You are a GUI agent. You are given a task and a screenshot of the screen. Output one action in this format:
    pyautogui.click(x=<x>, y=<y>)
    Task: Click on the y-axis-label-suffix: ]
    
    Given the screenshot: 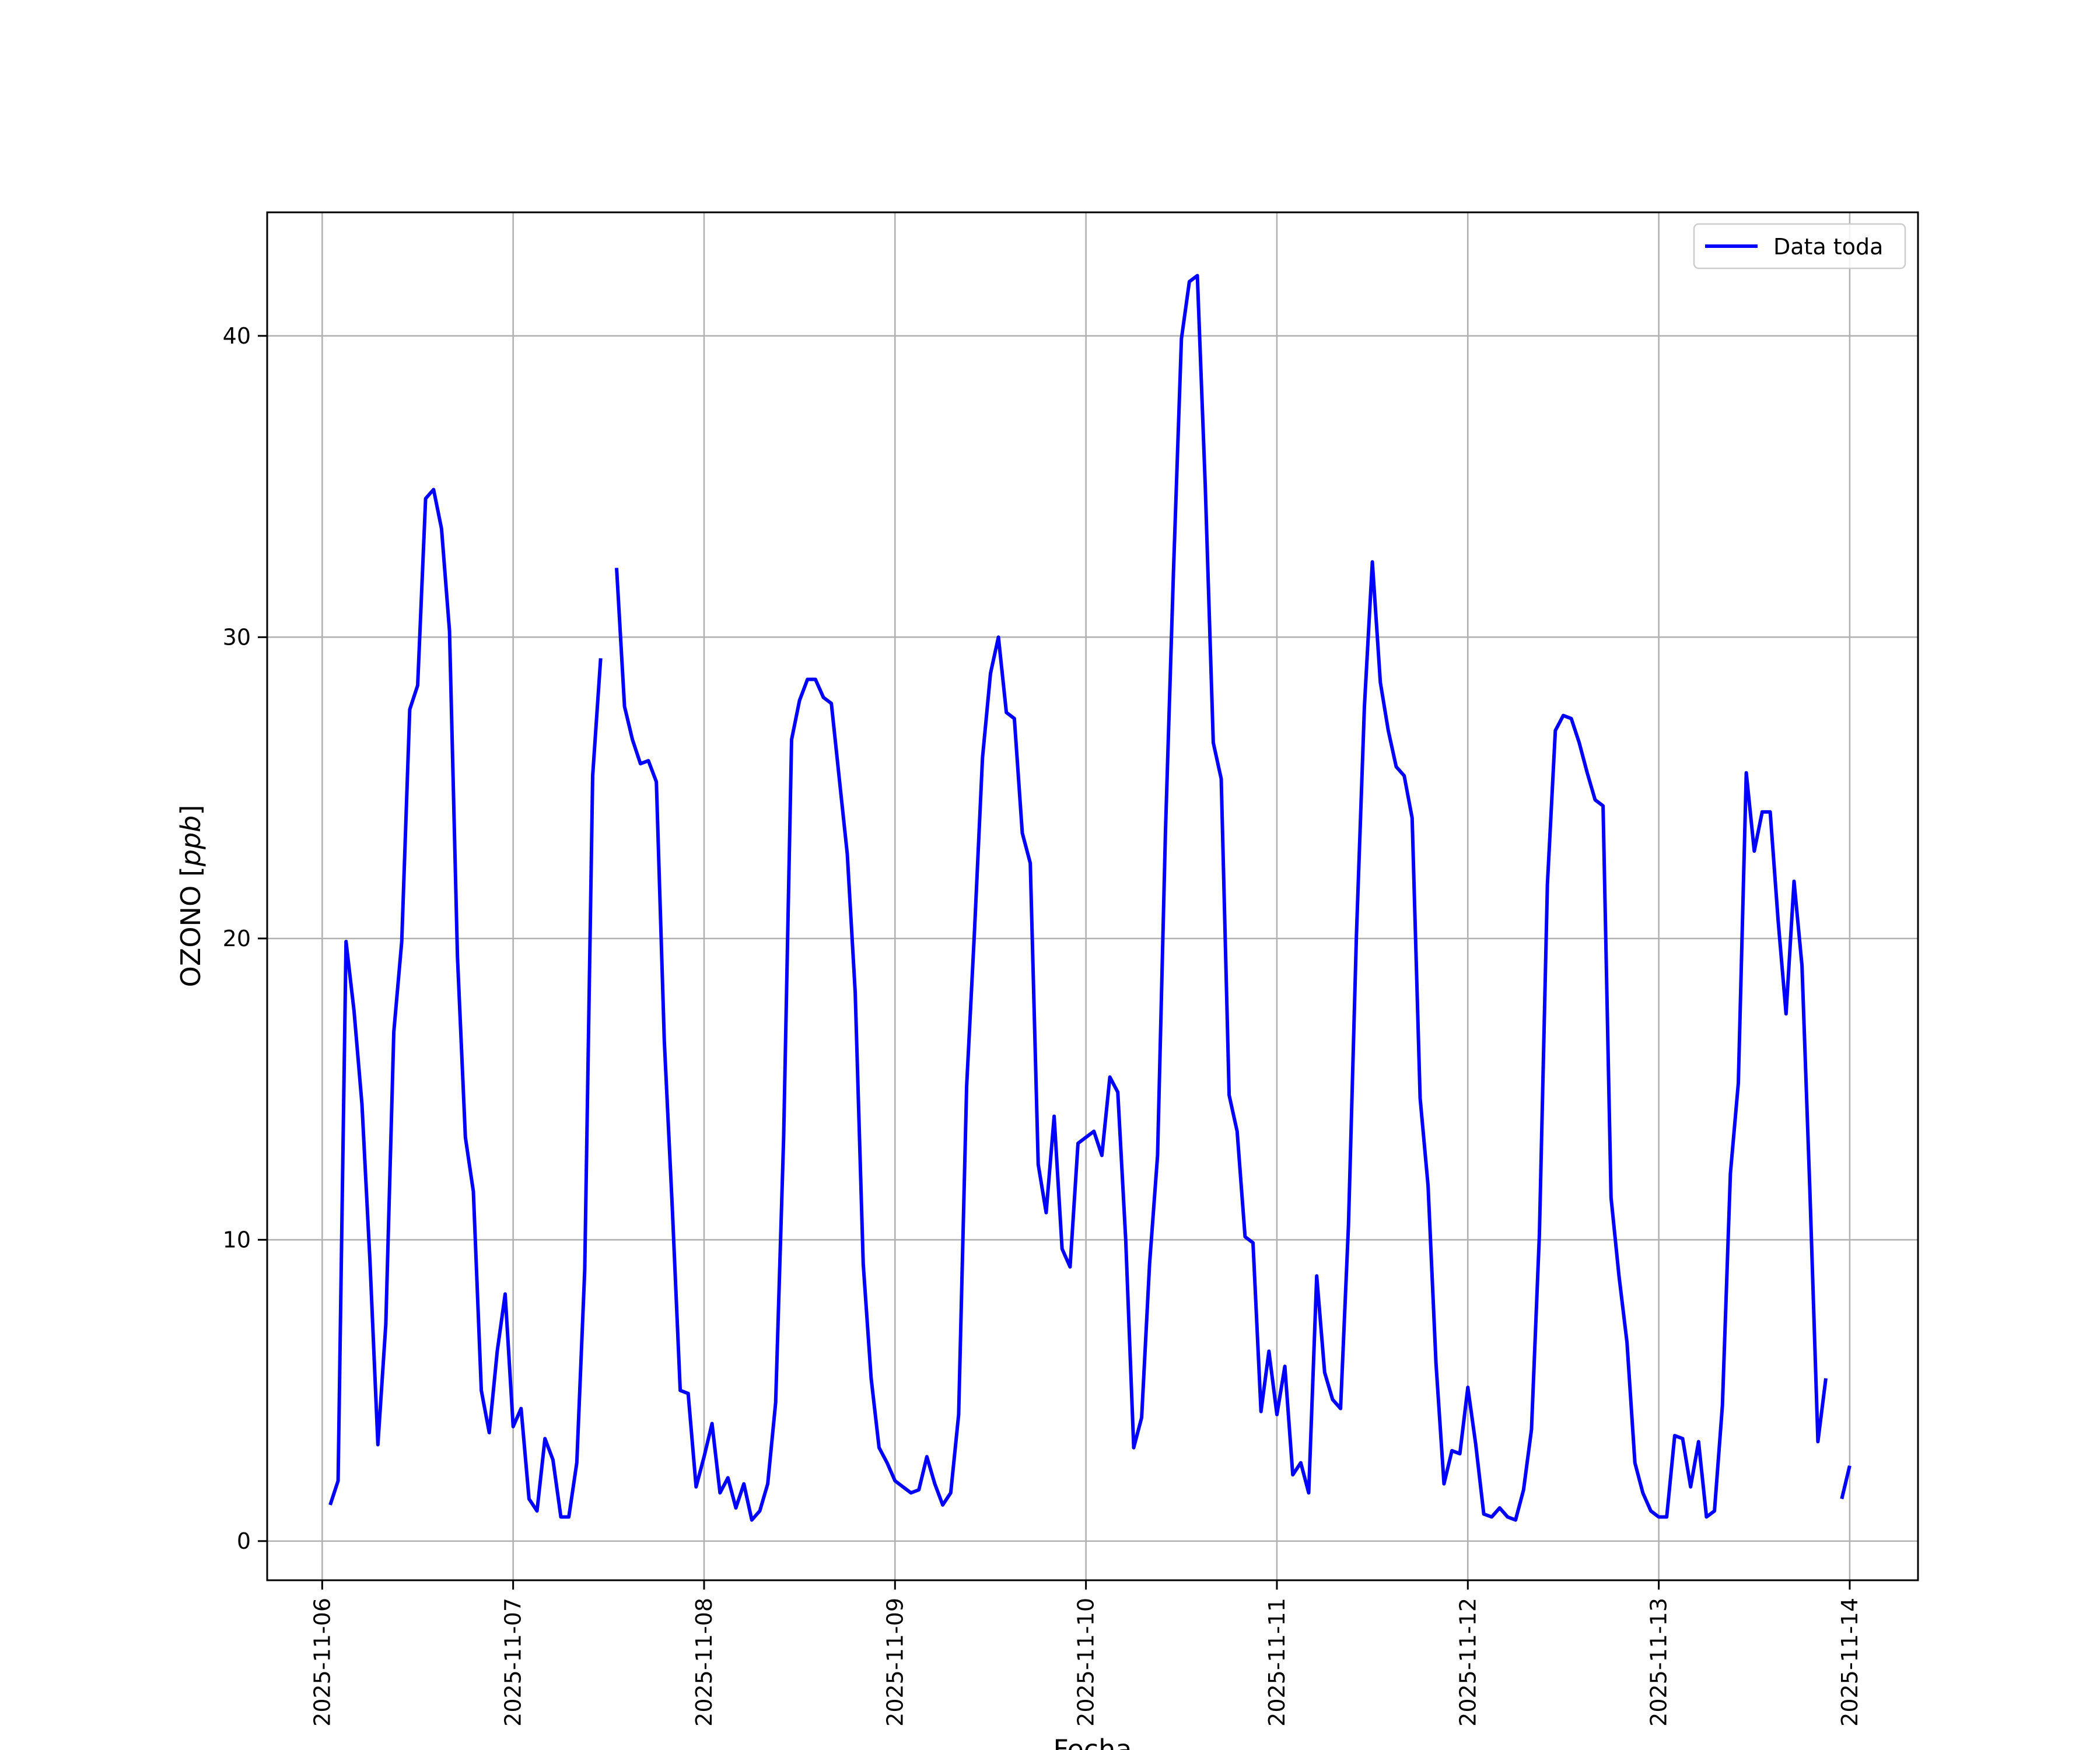 What is the action you would take?
    pyautogui.click(x=190, y=810)
    